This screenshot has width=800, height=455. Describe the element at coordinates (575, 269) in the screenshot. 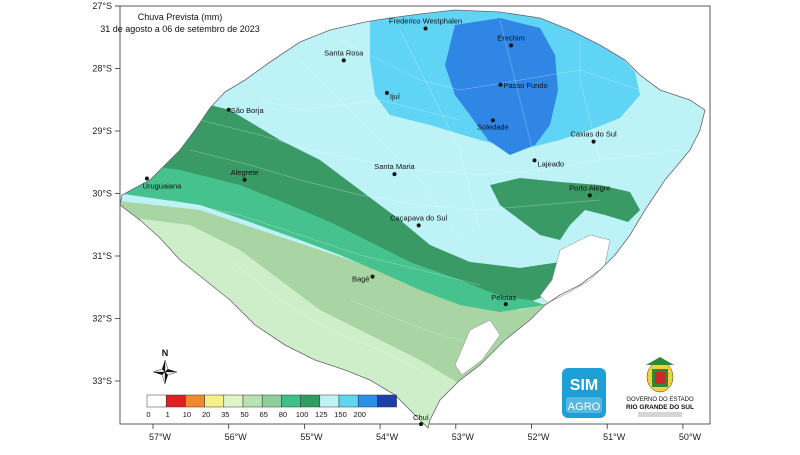

I see `lagoa-dos-patos` at that location.